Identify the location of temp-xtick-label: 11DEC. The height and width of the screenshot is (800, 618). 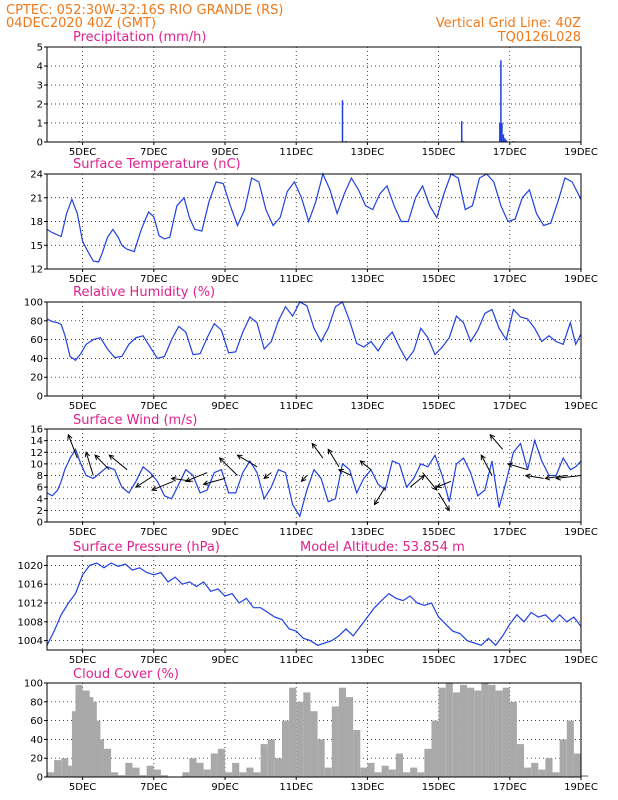
(296, 279).